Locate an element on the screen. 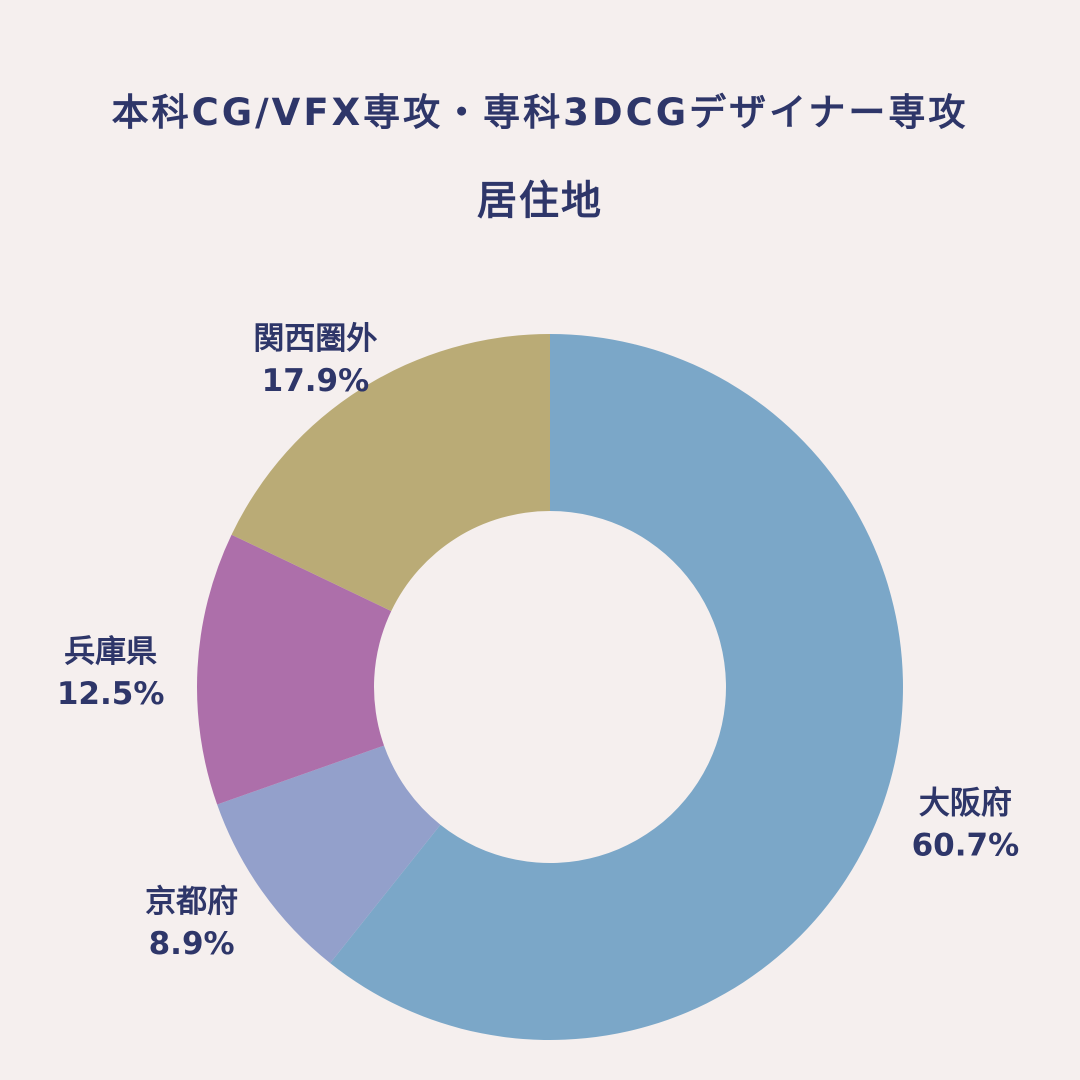  slice-label-group: 関西圏外 17.9% is located at coordinates (315, 360).